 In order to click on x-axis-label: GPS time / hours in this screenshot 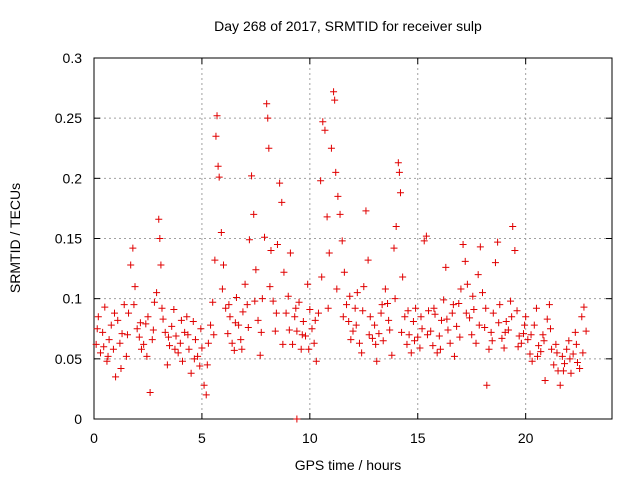, I will do `click(348, 465)`.